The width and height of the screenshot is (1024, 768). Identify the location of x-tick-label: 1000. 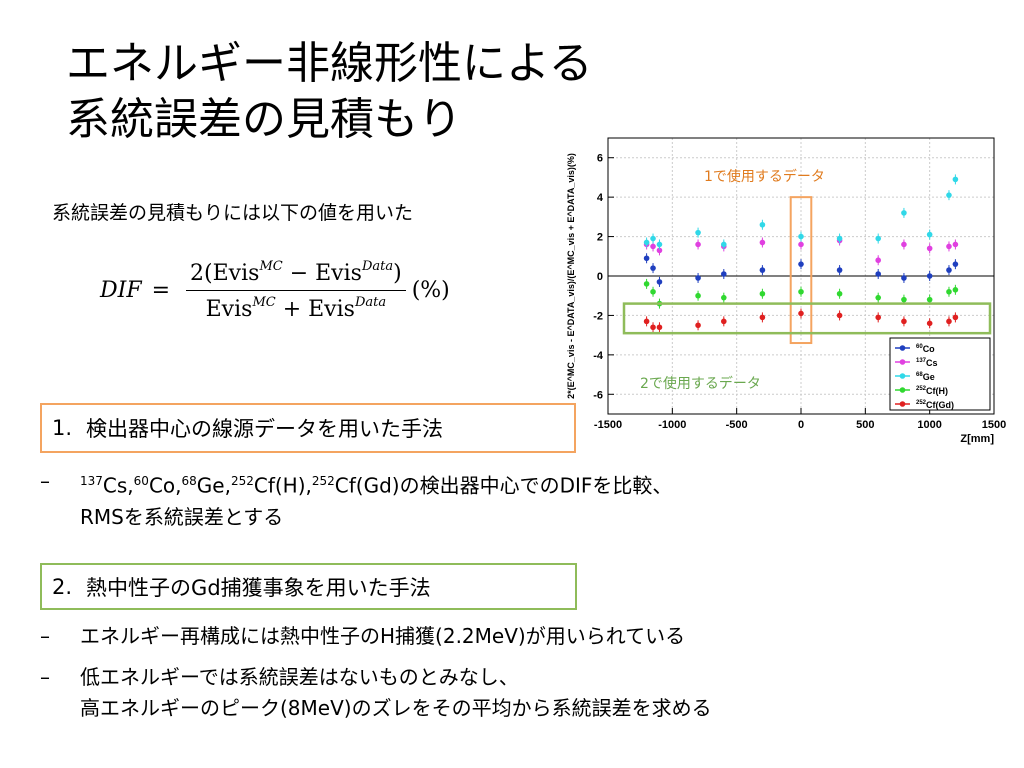
(929, 425).